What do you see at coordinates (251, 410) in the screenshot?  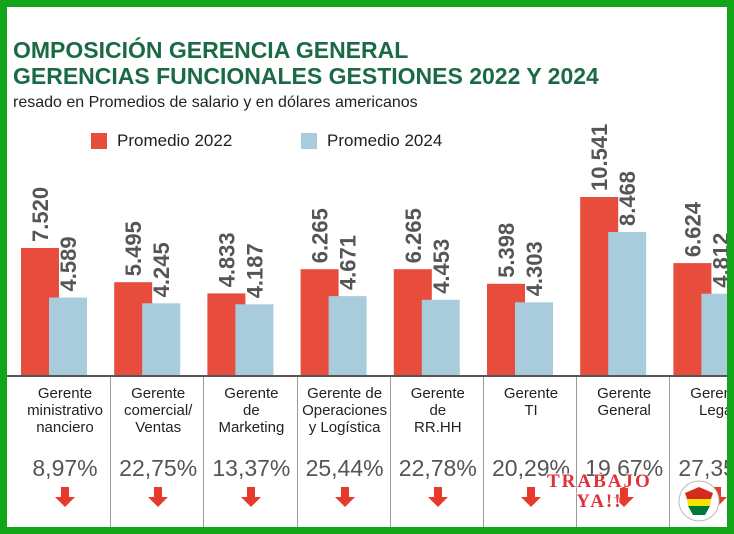 I see `category-label-2: Gerente de Marketing` at bounding box center [251, 410].